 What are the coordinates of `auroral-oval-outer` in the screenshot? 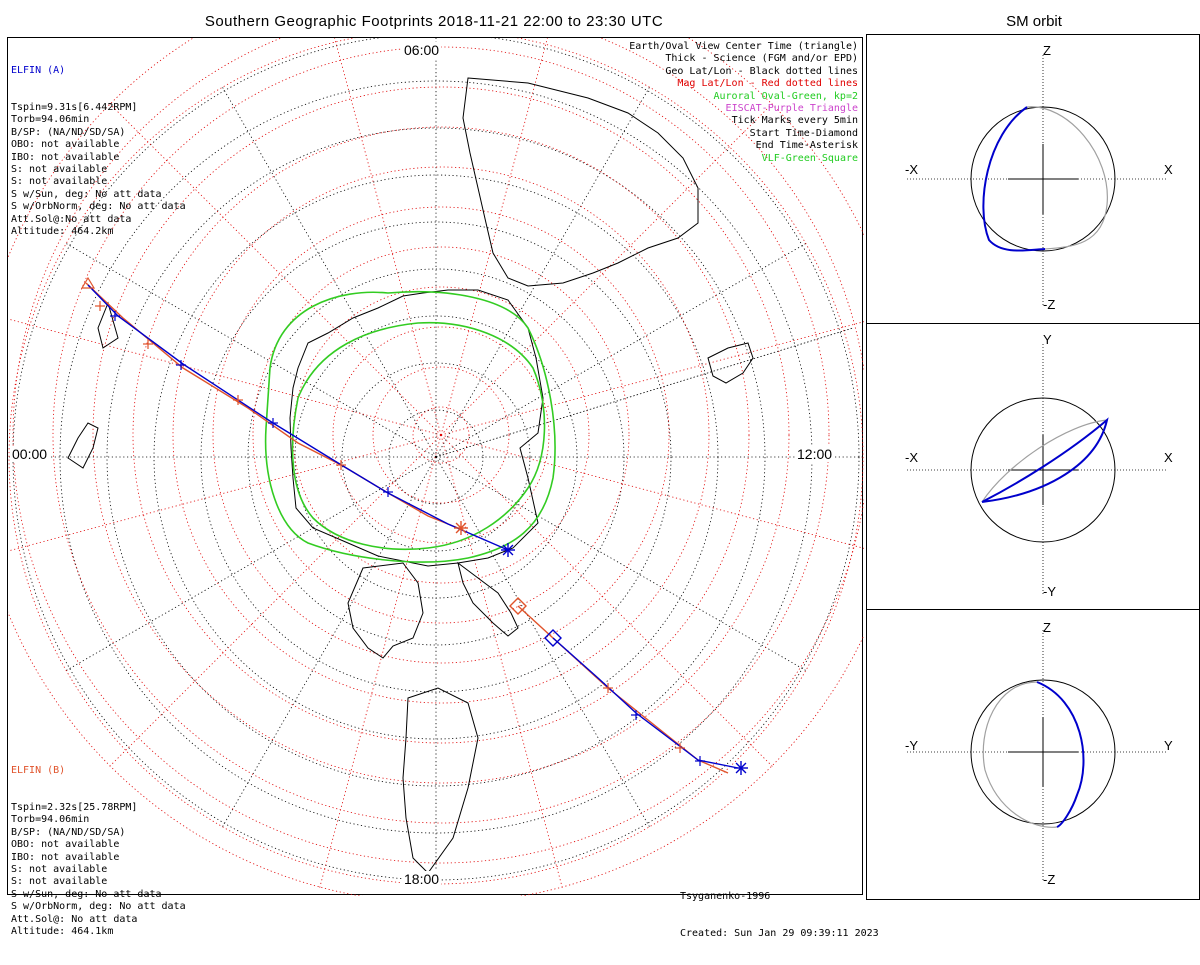 It's located at (410, 426).